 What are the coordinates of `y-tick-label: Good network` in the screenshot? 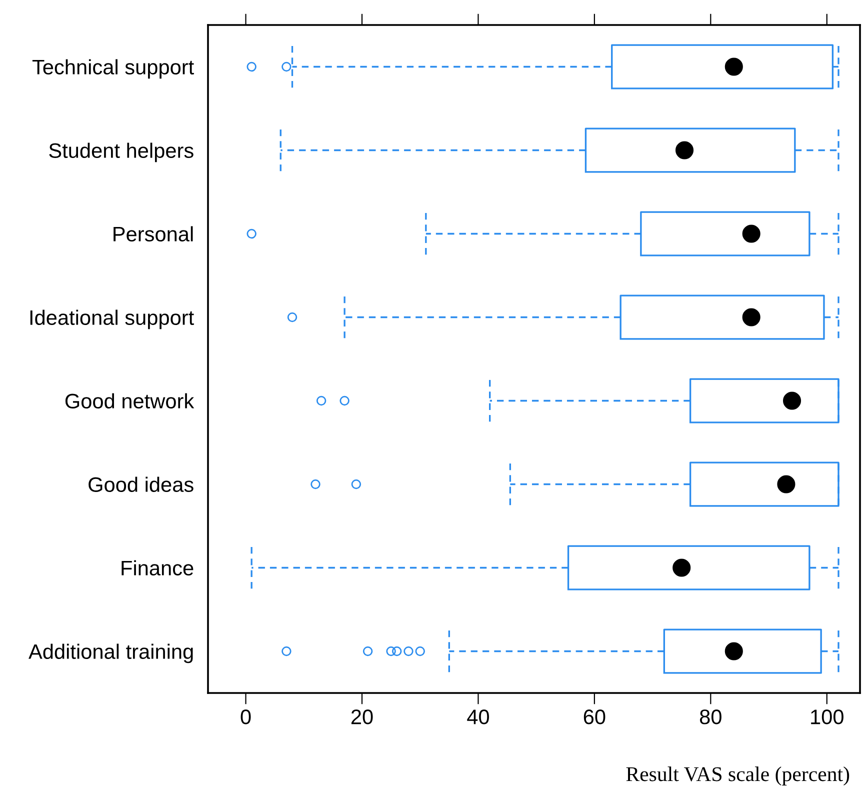 It's located at (129, 401).